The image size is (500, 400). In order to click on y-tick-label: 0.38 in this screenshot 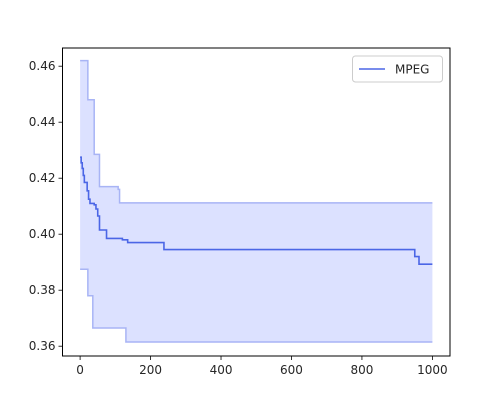, I will do `click(42, 290)`.